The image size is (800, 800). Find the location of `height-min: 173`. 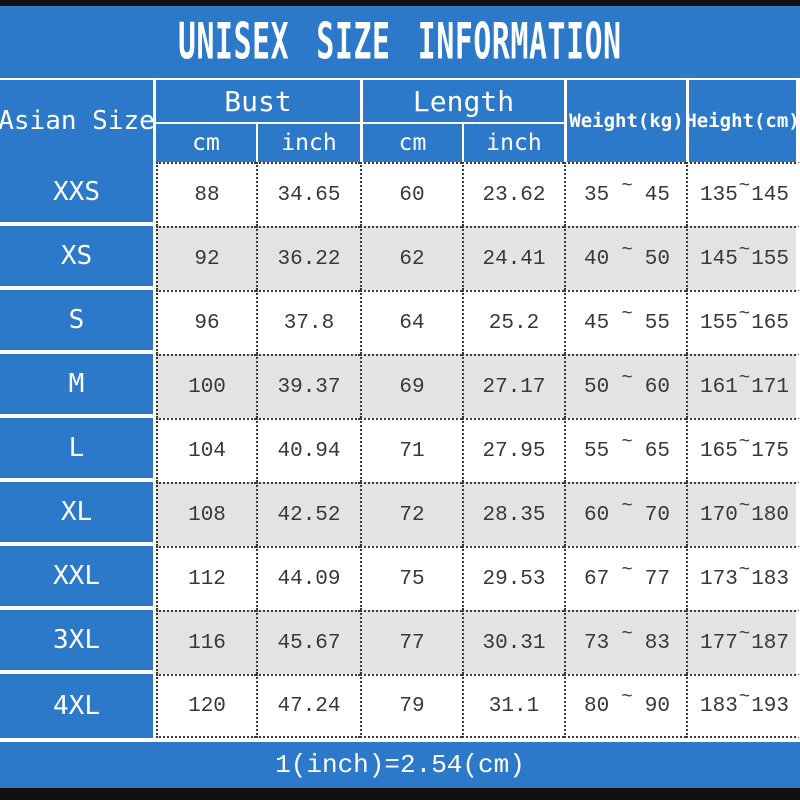

height-min: 173 is located at coordinates (719, 579).